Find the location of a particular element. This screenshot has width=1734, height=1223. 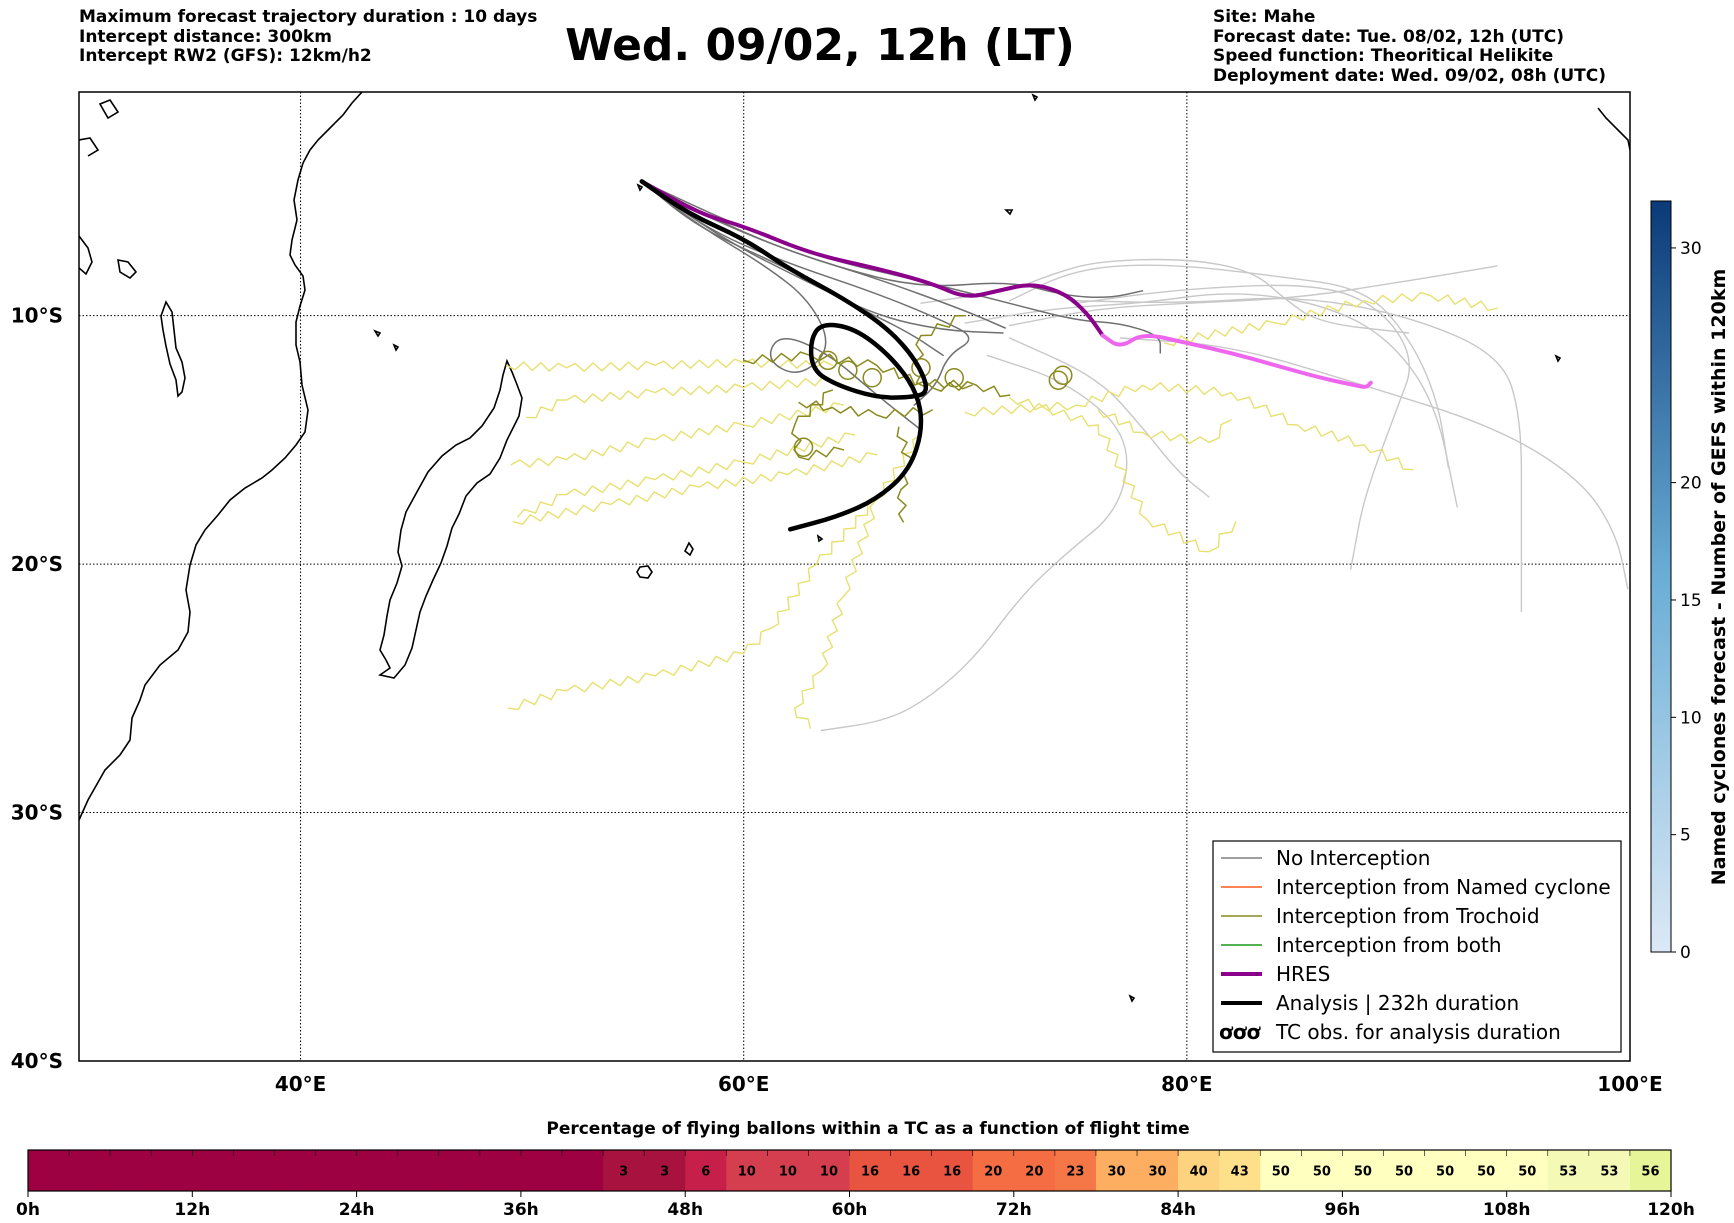

heatmap-ticks: 0h 12h 24h 36h 48h 60h 72h 84h 96h 108h 120h is located at coordinates (855, 1205).